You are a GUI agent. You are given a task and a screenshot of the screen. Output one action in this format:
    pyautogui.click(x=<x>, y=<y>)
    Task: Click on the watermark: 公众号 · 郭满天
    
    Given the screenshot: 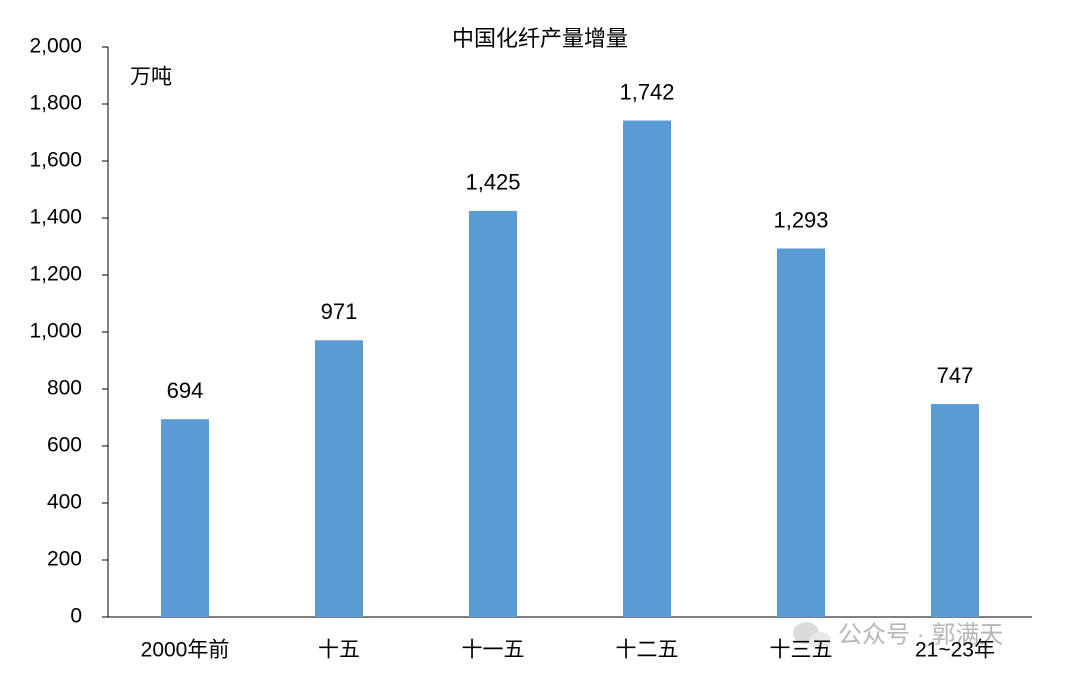 What is the action you would take?
    pyautogui.click(x=920, y=634)
    